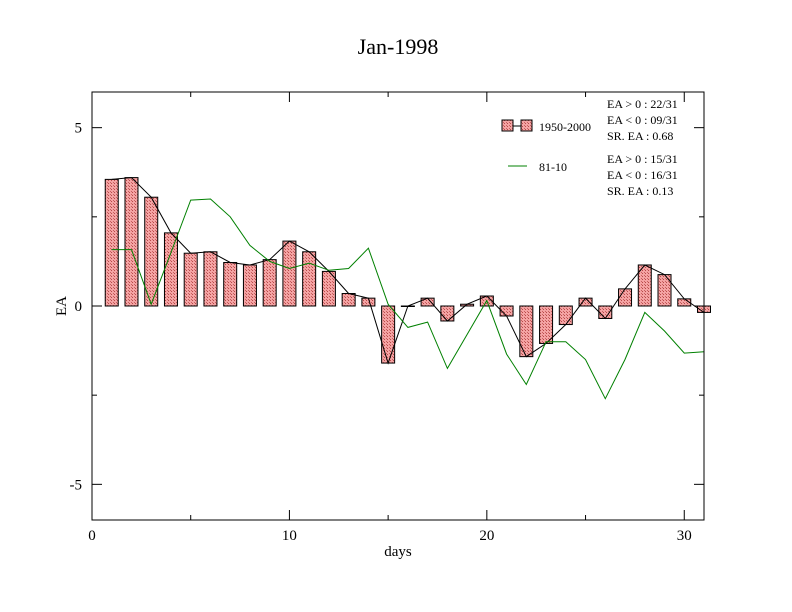 Image resolution: width=792 pixels, height=612 pixels. Describe the element at coordinates (507, 125) in the screenshot. I see `legend-bar-swatch-left` at that location.